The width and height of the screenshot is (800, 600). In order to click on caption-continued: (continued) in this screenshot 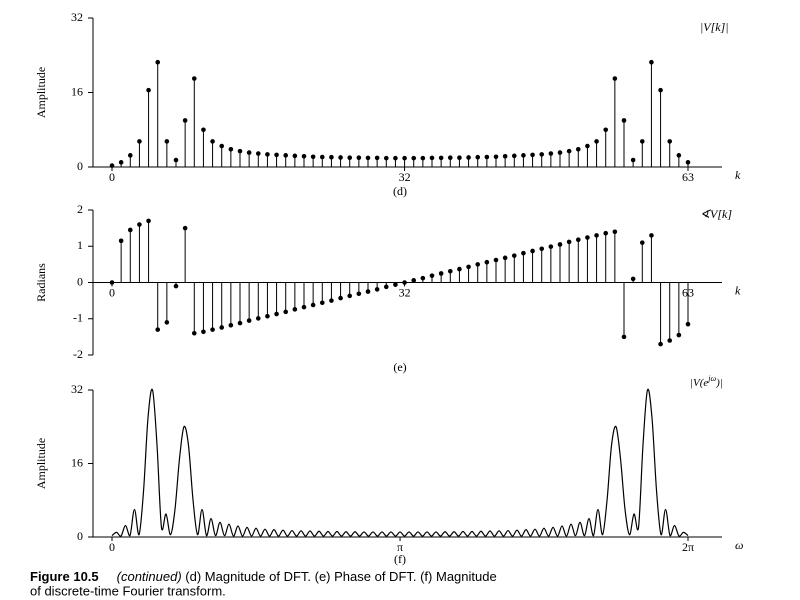, I will do `click(149, 576)`.